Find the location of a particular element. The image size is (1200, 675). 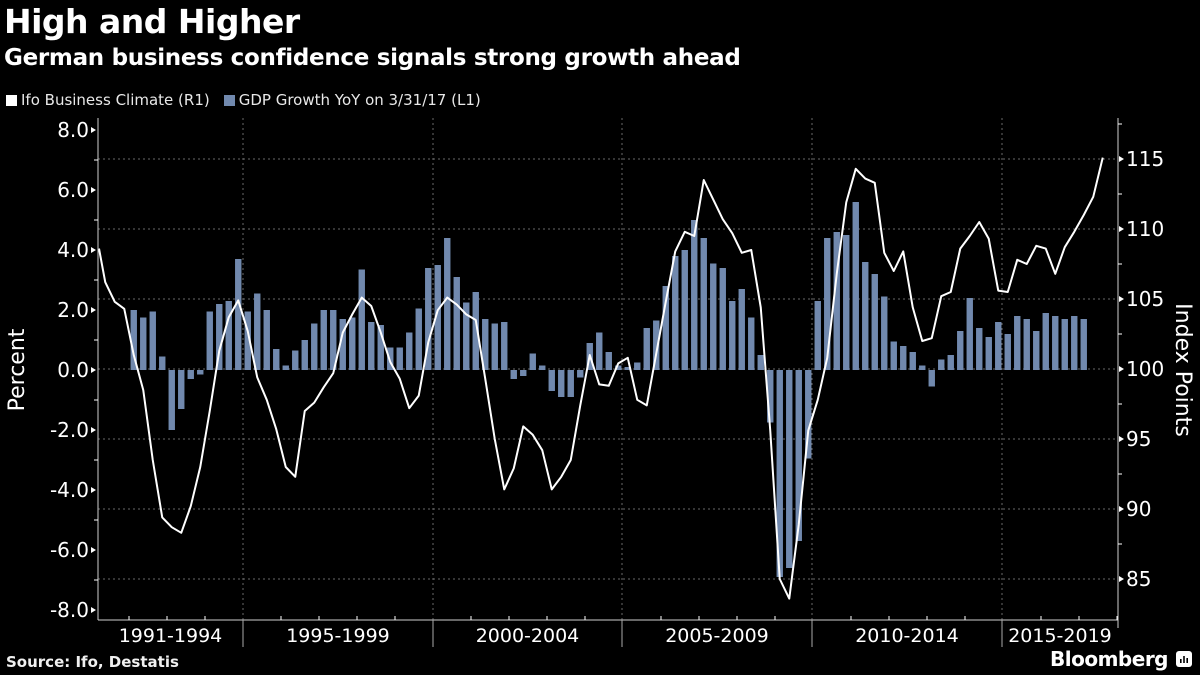

y-right-tick-label: 90 is located at coordinates (1138, 509).